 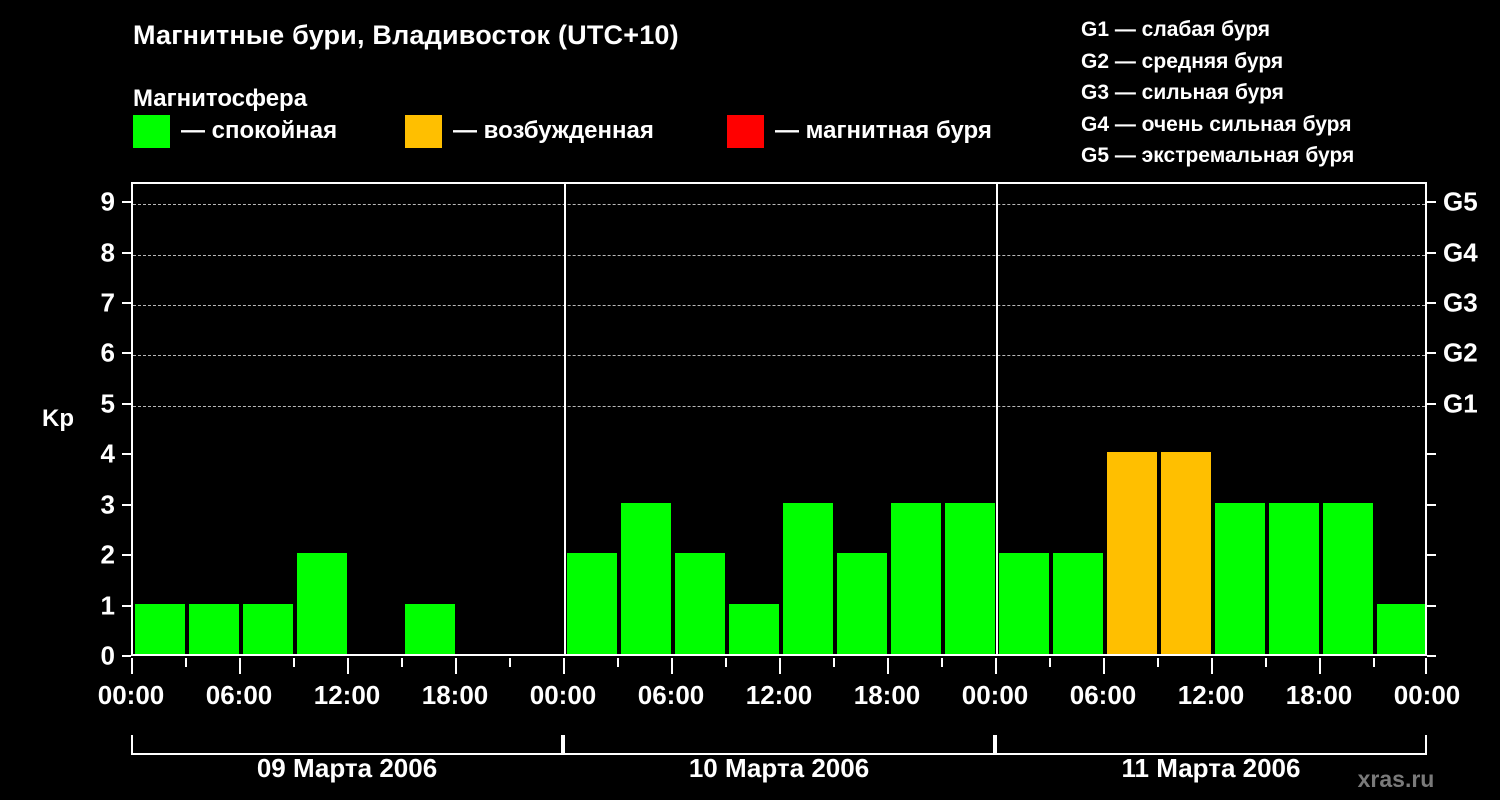 What do you see at coordinates (107, 302) in the screenshot?
I see `y-tick-label-7: 7` at bounding box center [107, 302].